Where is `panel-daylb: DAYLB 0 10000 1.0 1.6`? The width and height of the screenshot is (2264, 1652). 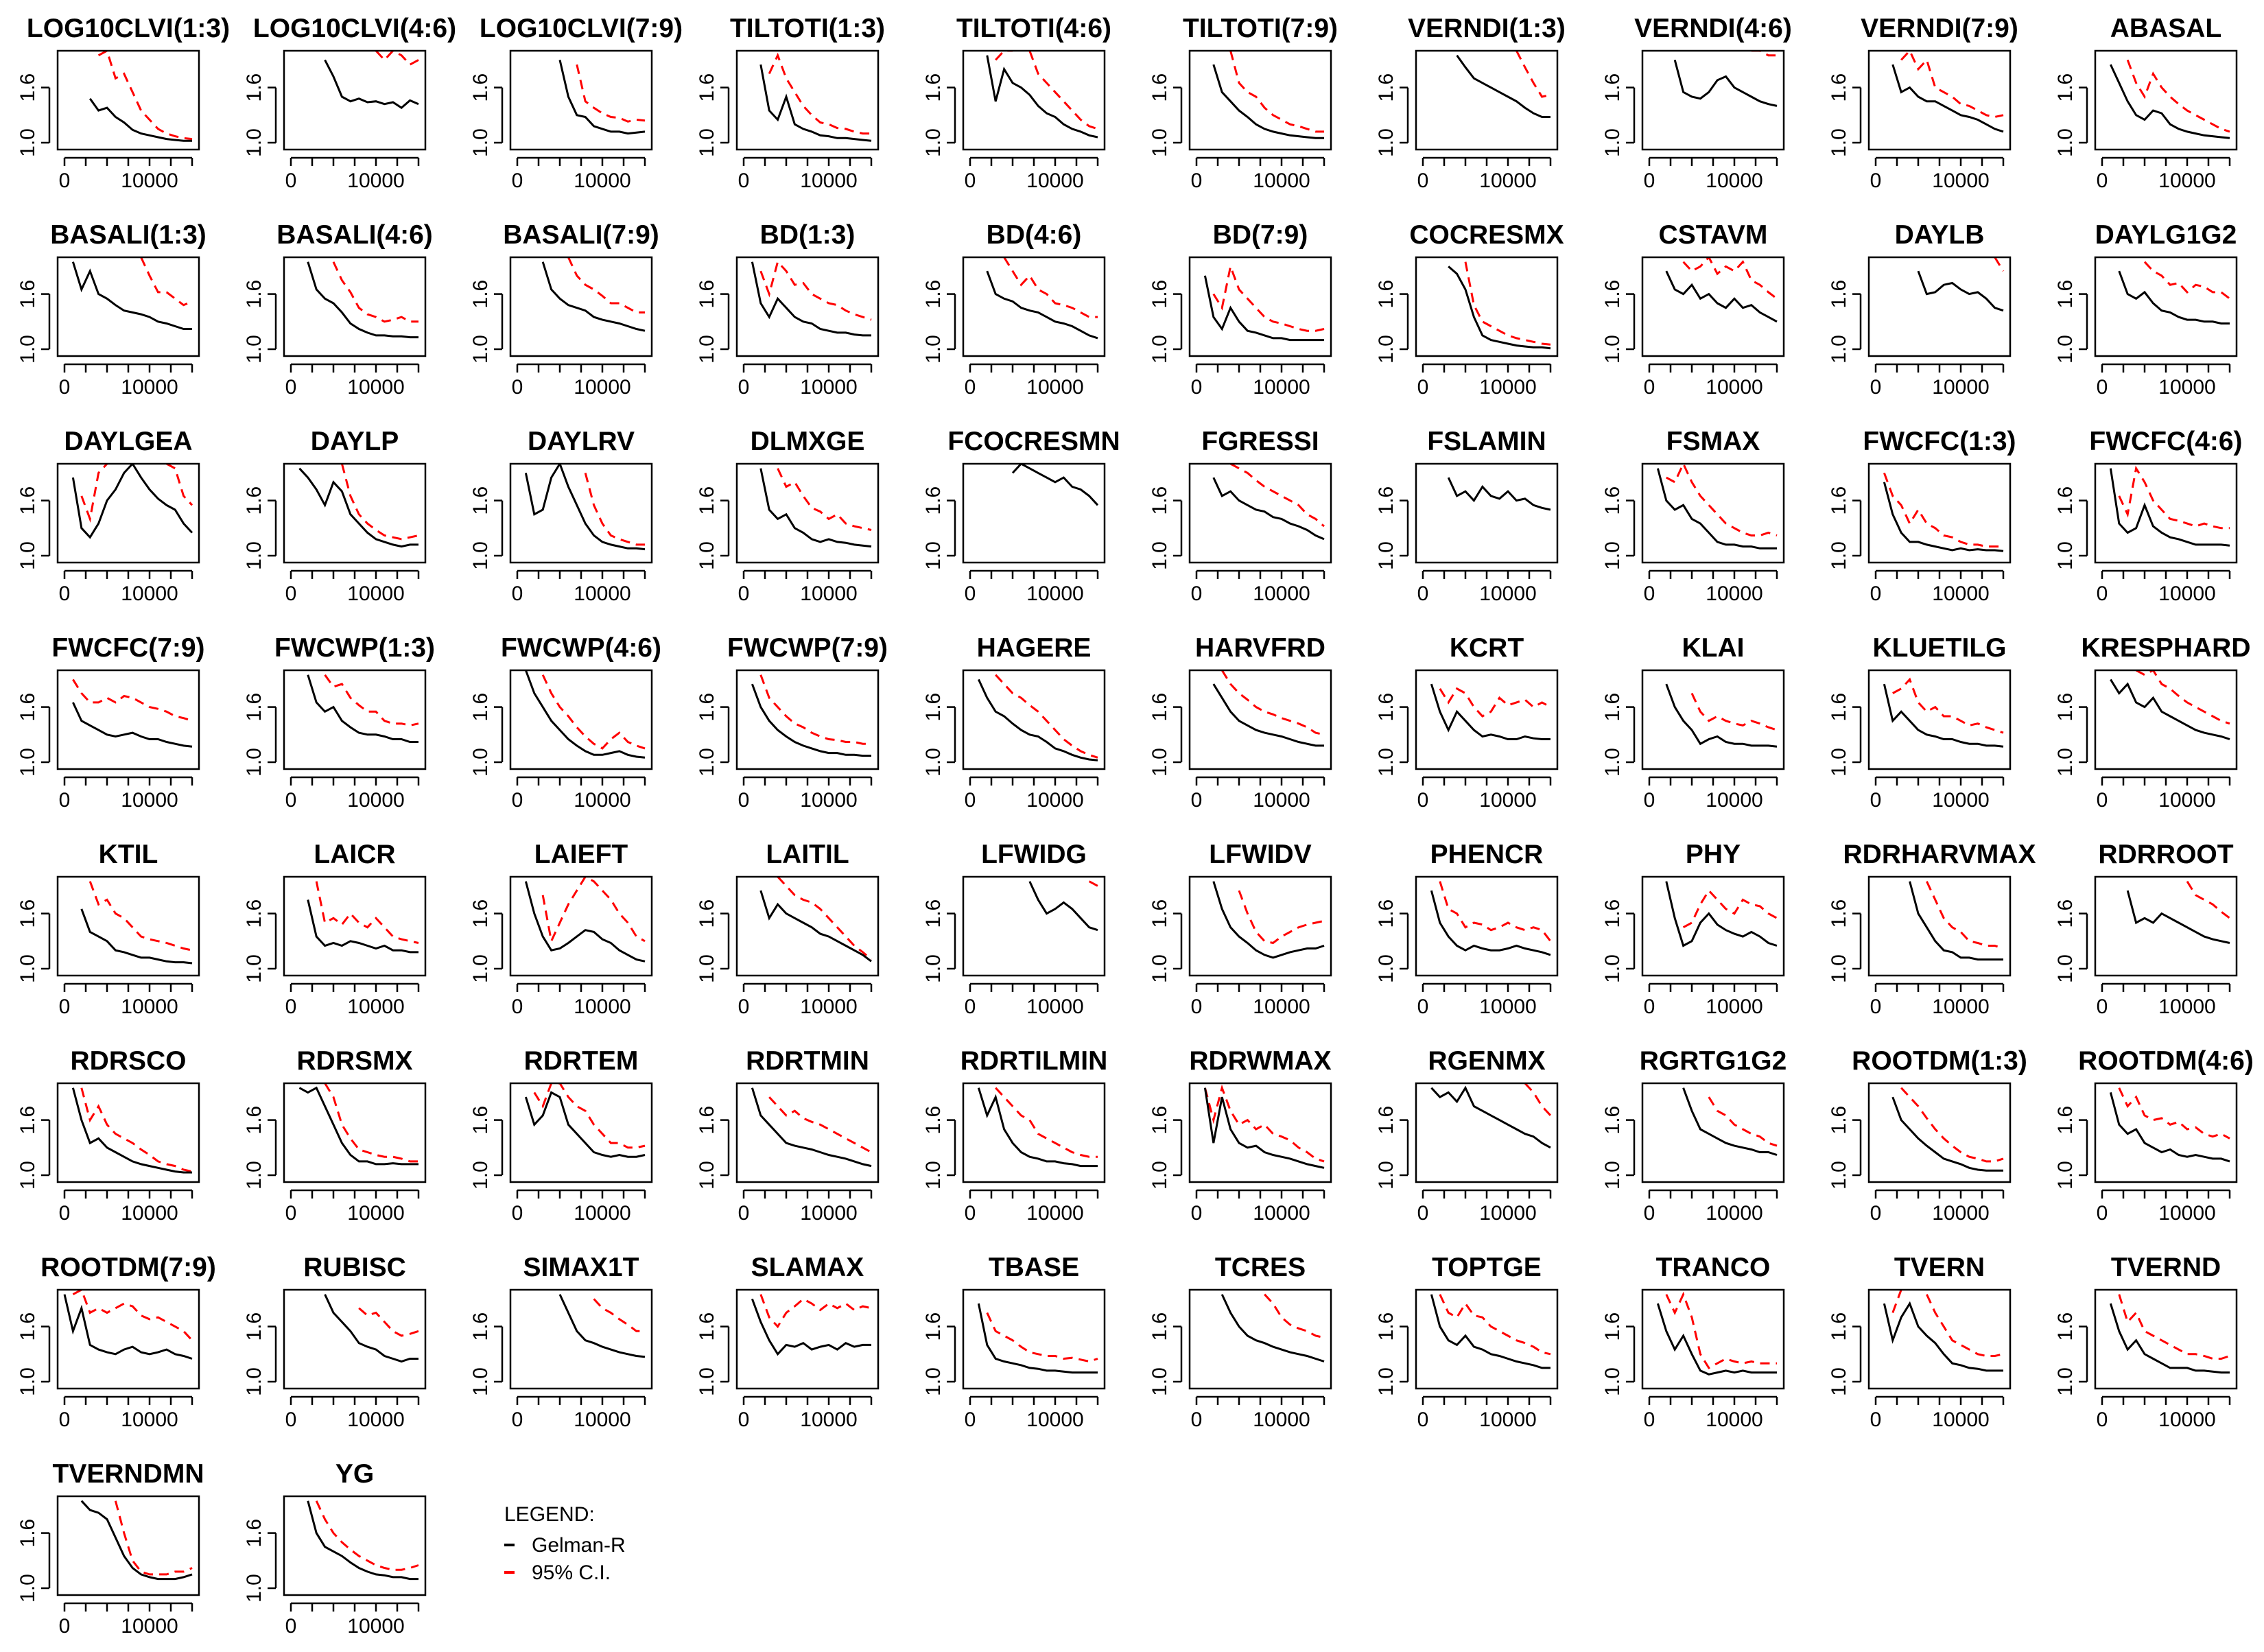
panel-daylb: DAYLB 0 10000 1.0 1.6 is located at coordinates (1924, 309).